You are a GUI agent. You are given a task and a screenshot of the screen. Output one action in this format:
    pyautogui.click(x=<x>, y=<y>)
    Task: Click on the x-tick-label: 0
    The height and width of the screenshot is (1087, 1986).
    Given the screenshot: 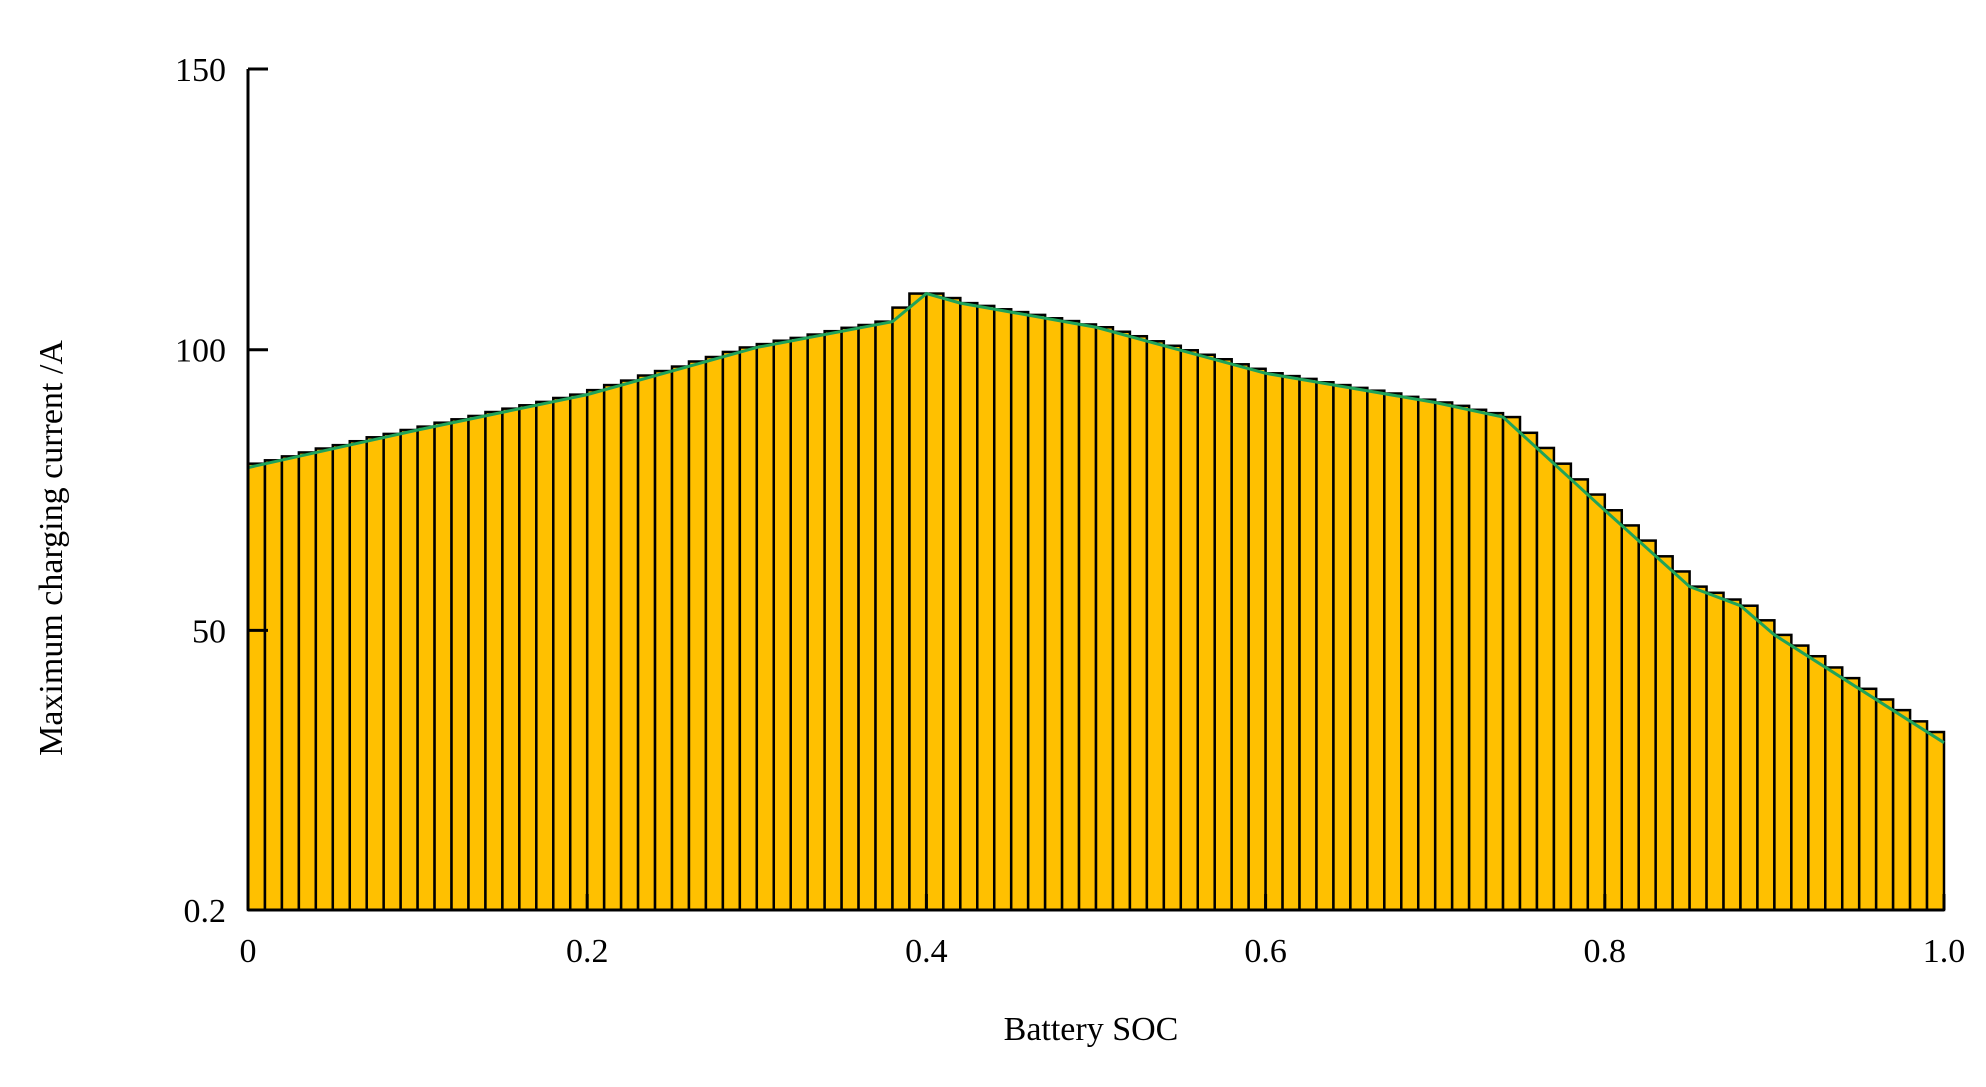 What is the action you would take?
    pyautogui.click(x=248, y=951)
    